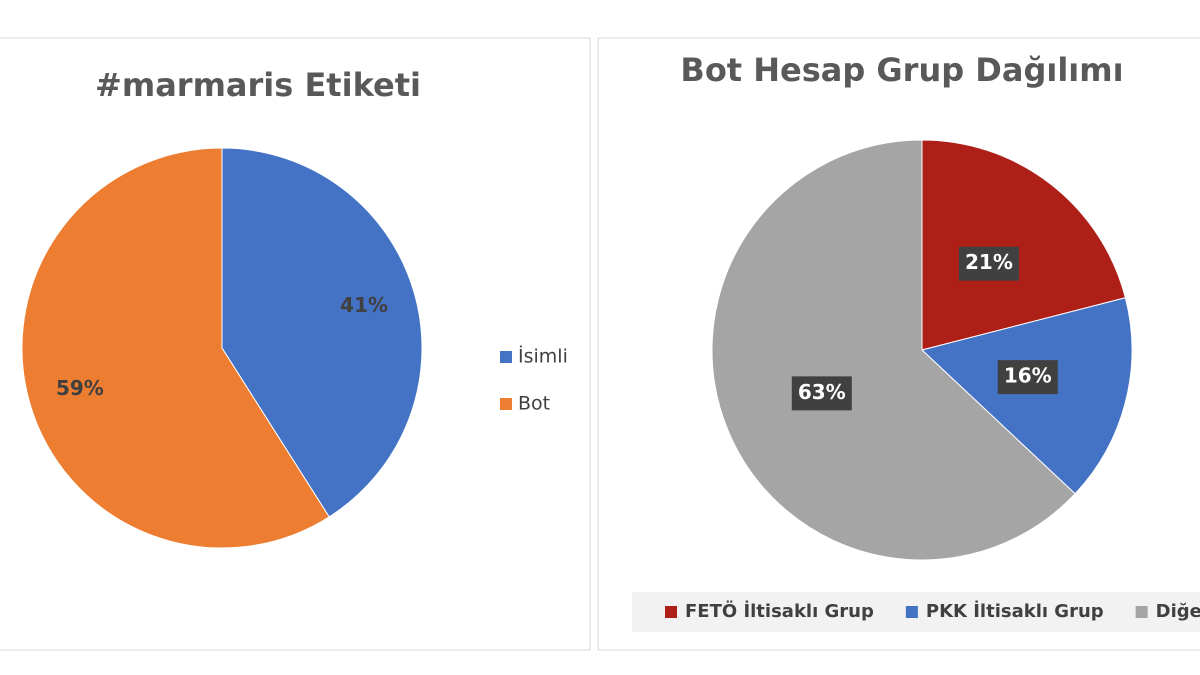  I want to click on legend-label: PKK İltisaklı Grup, so click(1015, 611).